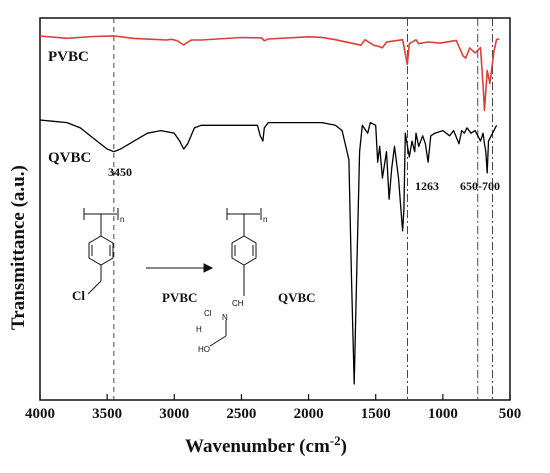 This screenshot has height=473, width=550. I want to click on chem-cl-left: Cl, so click(78, 295).